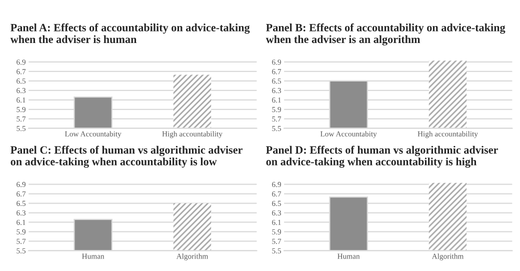 Image resolution: width=520 pixels, height=271 pixels. What do you see at coordinates (386, 34) in the screenshot?
I see `chart-title: Panel B: Effects of accountability on advice-taking when the adviser is an algorithm` at bounding box center [386, 34].